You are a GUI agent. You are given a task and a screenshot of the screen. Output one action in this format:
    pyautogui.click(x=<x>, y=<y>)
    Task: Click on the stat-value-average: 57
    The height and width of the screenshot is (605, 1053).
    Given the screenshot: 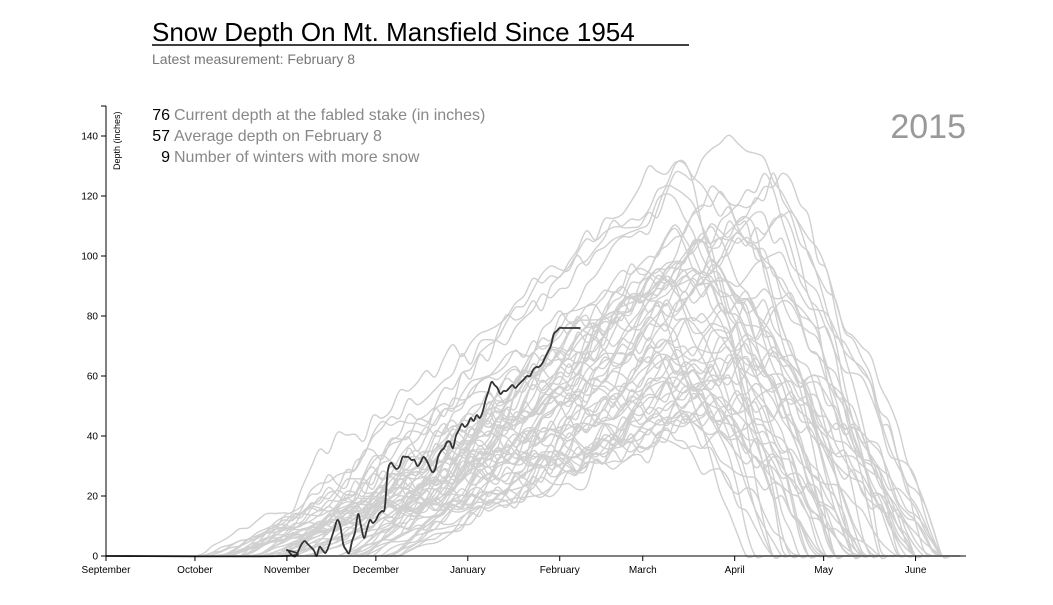 What is the action you would take?
    pyautogui.click(x=161, y=136)
    